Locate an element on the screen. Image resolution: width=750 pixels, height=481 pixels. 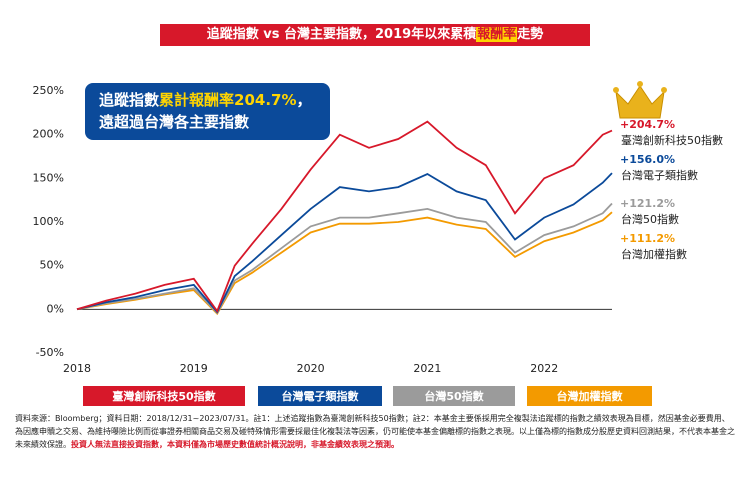
callout-text: 追蹤指數 is located at coordinates (129, 100).